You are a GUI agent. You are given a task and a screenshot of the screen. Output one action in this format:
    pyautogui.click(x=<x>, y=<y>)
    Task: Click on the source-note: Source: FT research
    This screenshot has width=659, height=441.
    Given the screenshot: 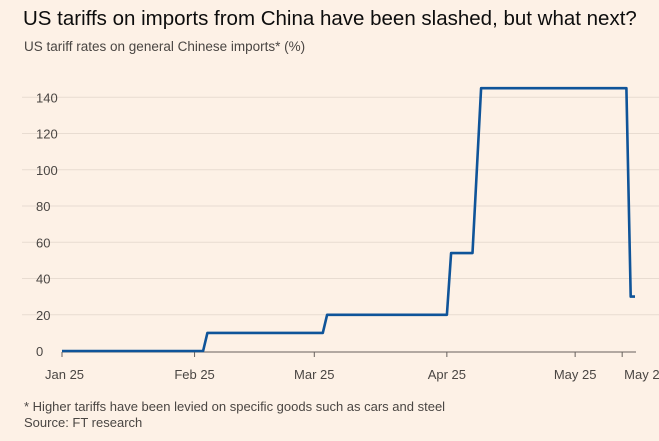 What is the action you would take?
    pyautogui.click(x=83, y=422)
    